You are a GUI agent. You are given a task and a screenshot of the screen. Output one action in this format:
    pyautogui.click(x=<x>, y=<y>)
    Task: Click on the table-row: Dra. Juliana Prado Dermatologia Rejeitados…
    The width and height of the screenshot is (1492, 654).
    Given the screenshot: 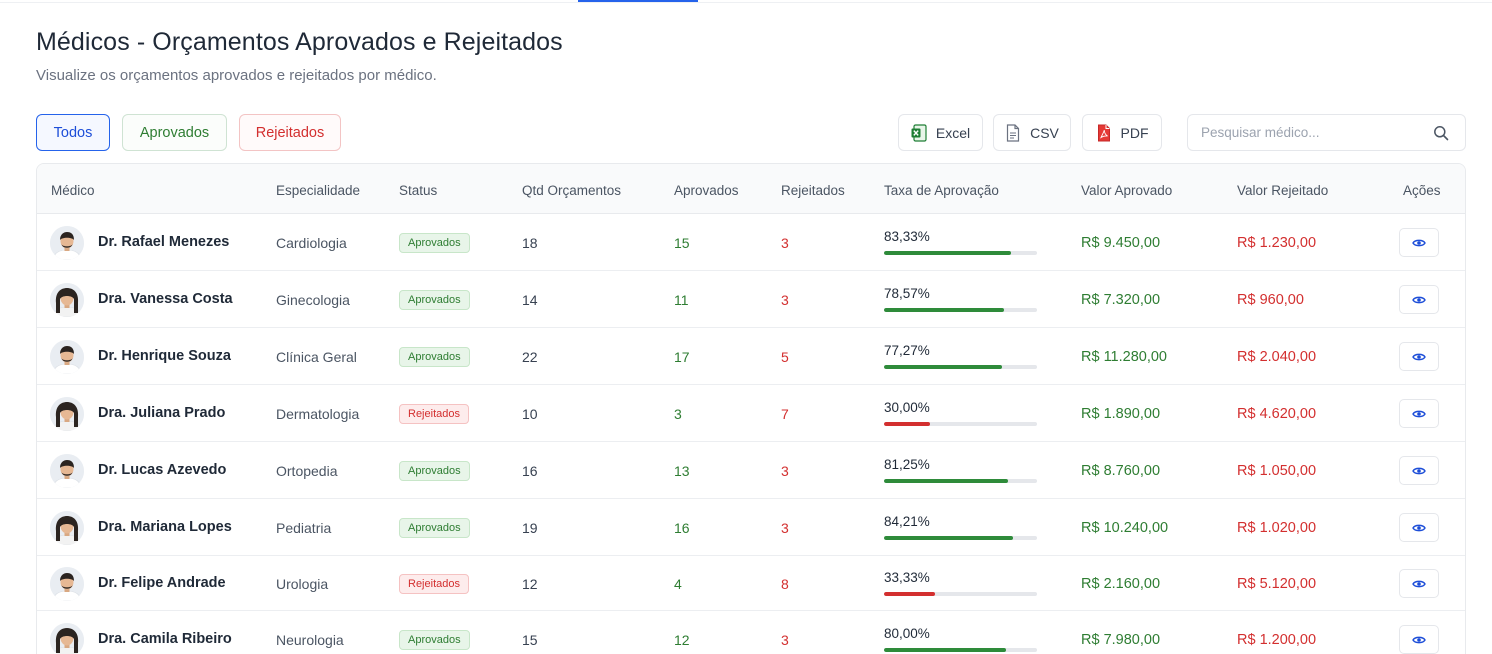 What is the action you would take?
    pyautogui.click(x=751, y=413)
    